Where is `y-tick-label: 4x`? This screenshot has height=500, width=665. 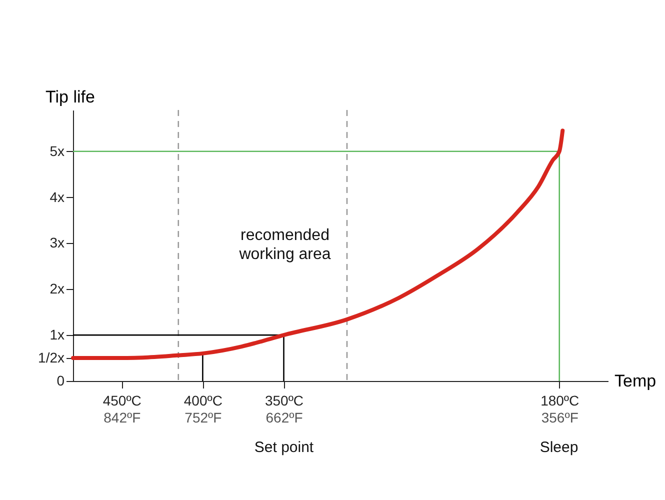
y-tick-label: 4x is located at coordinates (57, 196).